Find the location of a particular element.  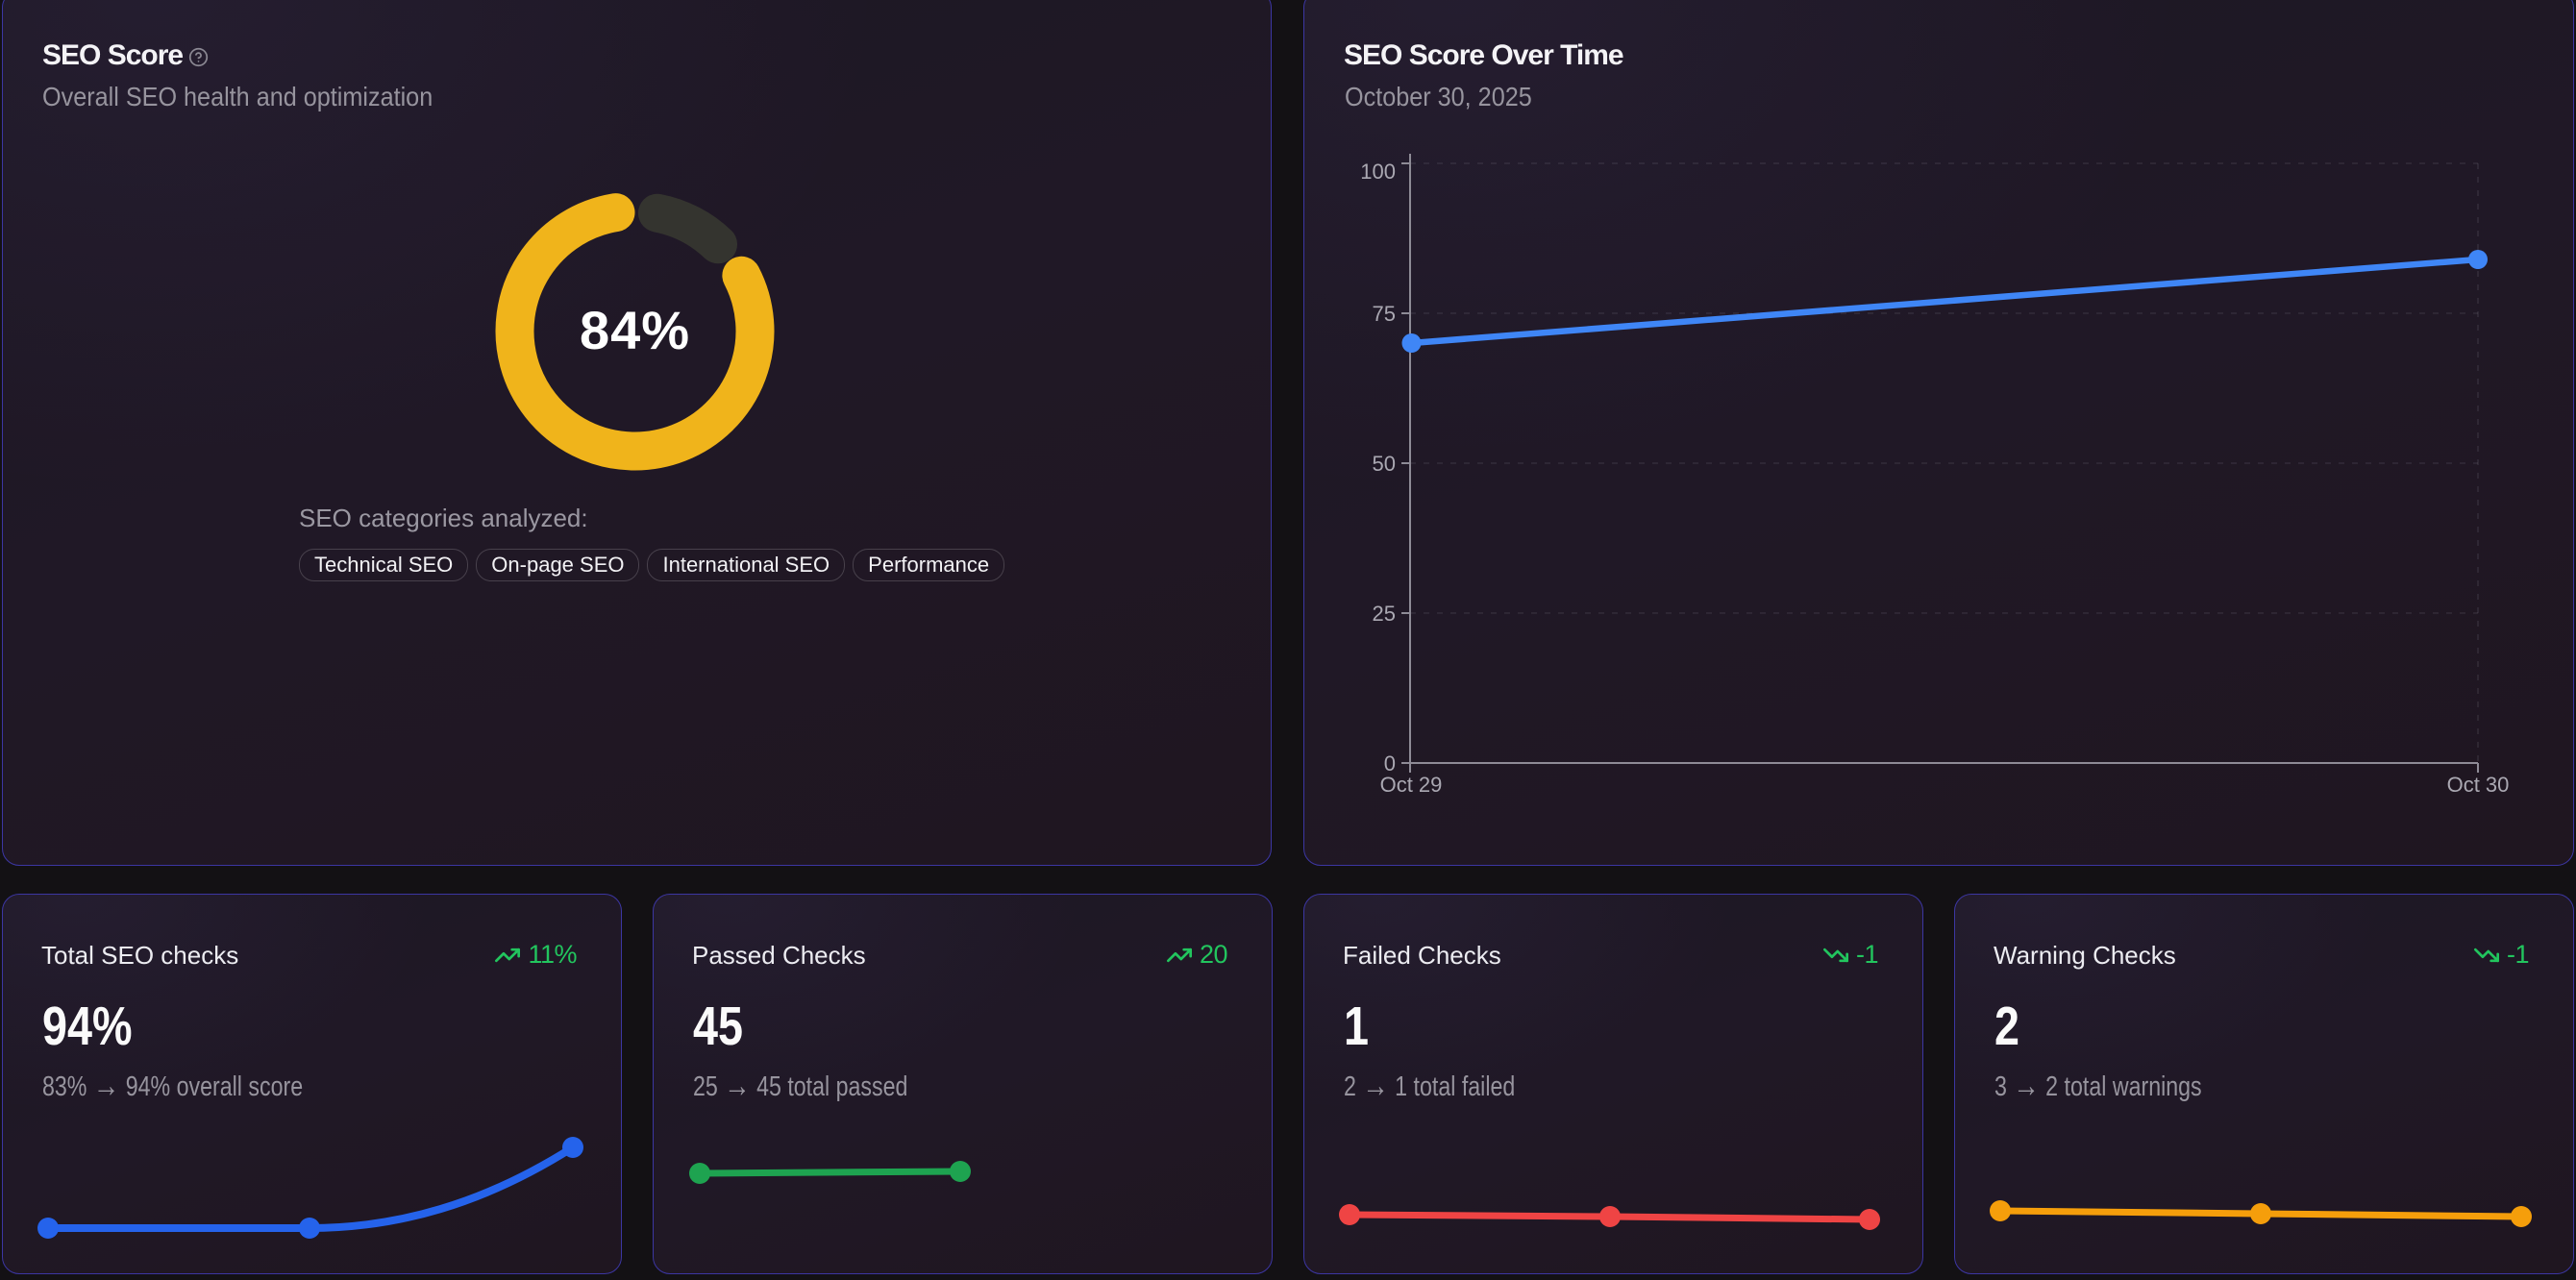

svg-text: 84% is located at coordinates (635, 330).